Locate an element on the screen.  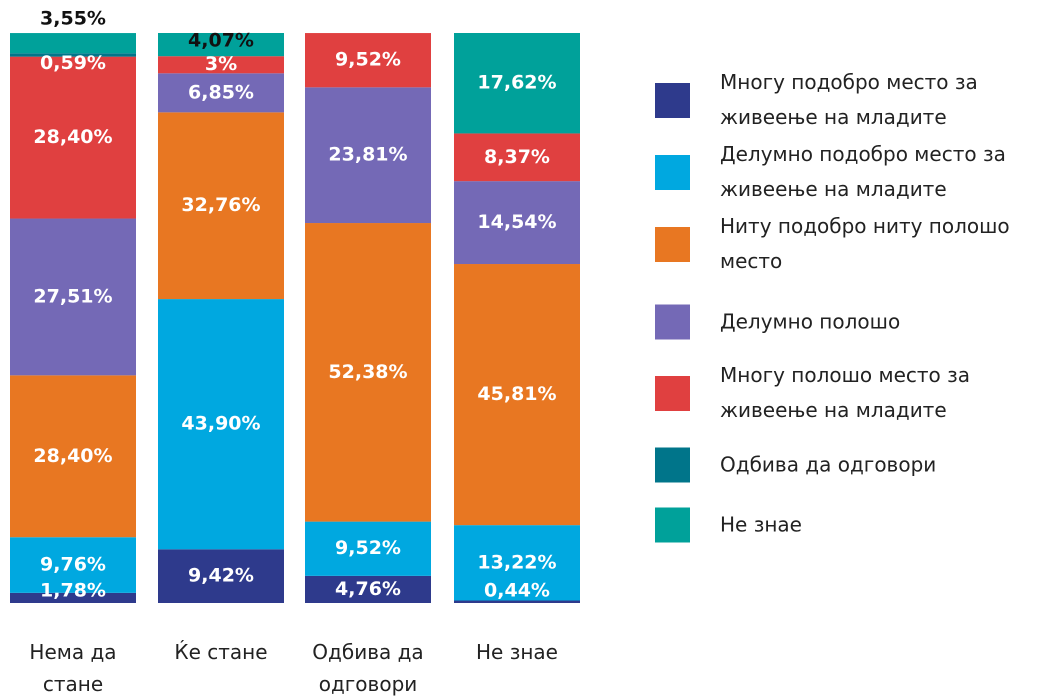
legend-item: Не знае is located at coordinates (853, 525).